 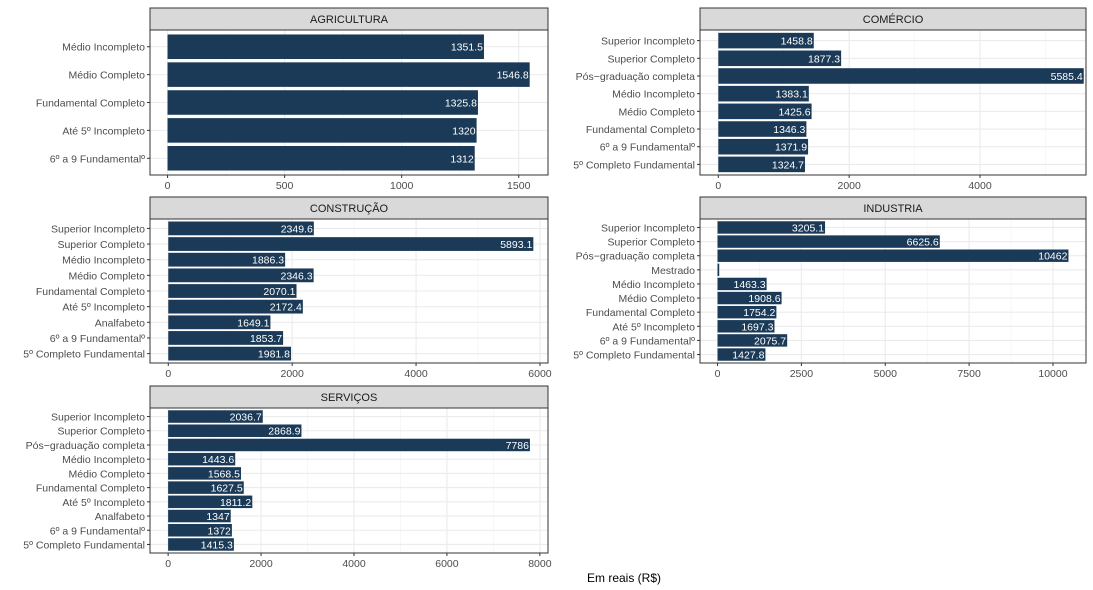 What do you see at coordinates (757, 327) in the screenshot?
I see `bar-value-label: 1697.3` at bounding box center [757, 327].